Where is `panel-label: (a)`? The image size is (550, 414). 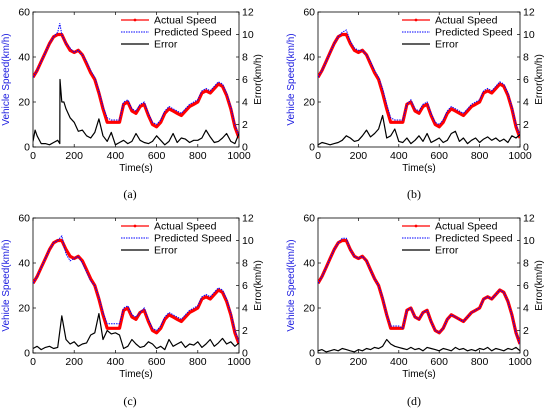
panel-label: (a) is located at coordinates (129, 194).